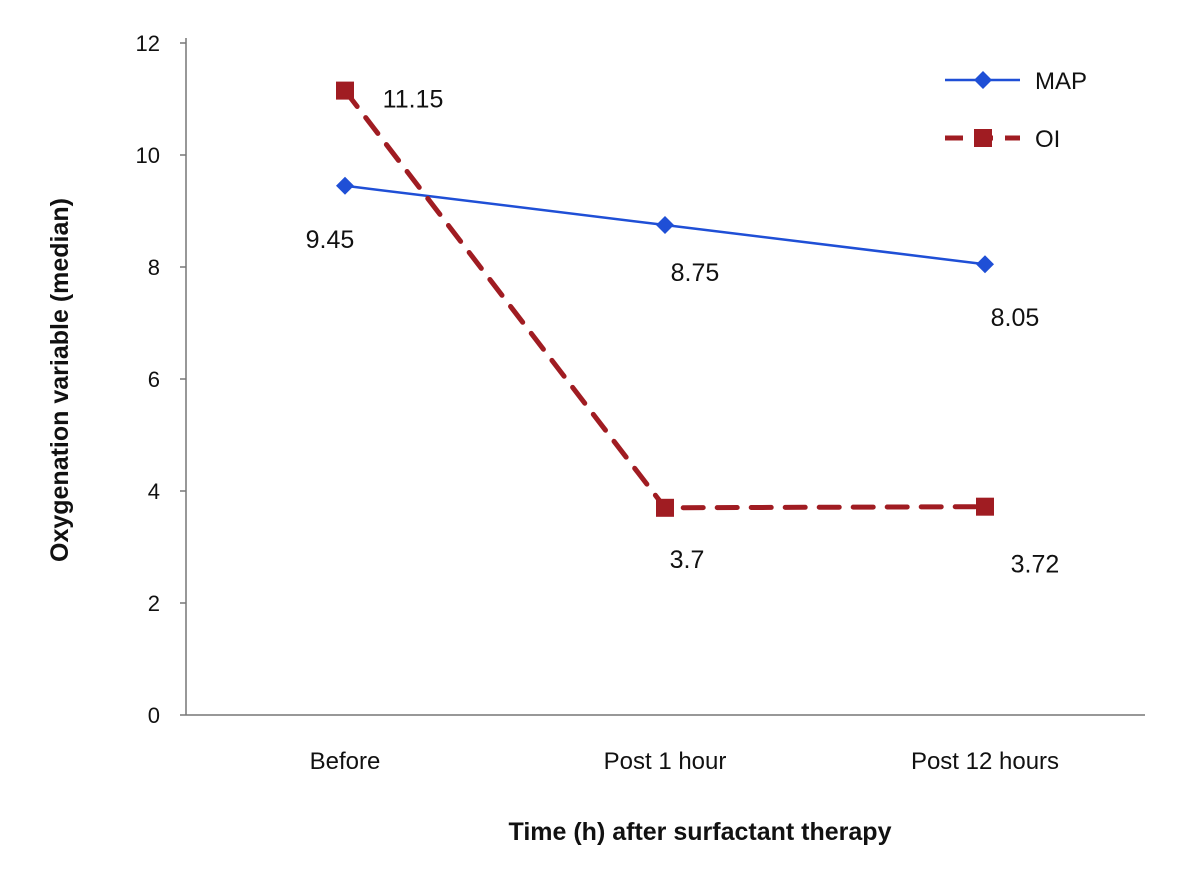 Image resolution: width=1184 pixels, height=880 pixels. I want to click on x-tick-label: Before, so click(345, 761).